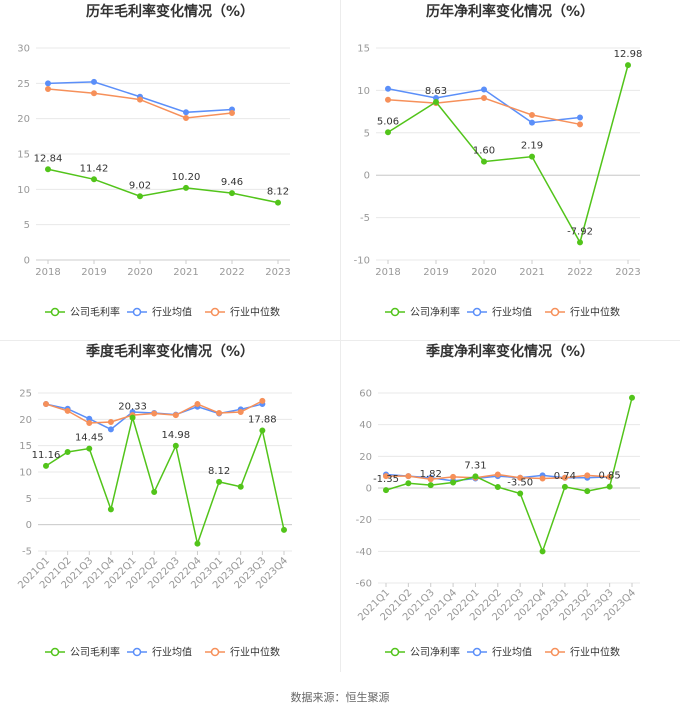 Image resolution: width=680 pixels, height=712 pixels. Describe the element at coordinates (231, 272) in the screenshot. I see `x-tick-label: 2022` at that location.